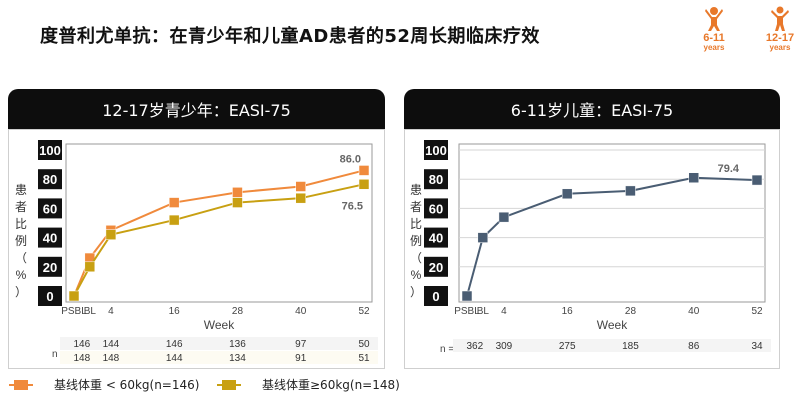 The image size is (811, 400). Describe the element at coordinates (630, 346) in the screenshot. I see `n-value: 185` at that location.